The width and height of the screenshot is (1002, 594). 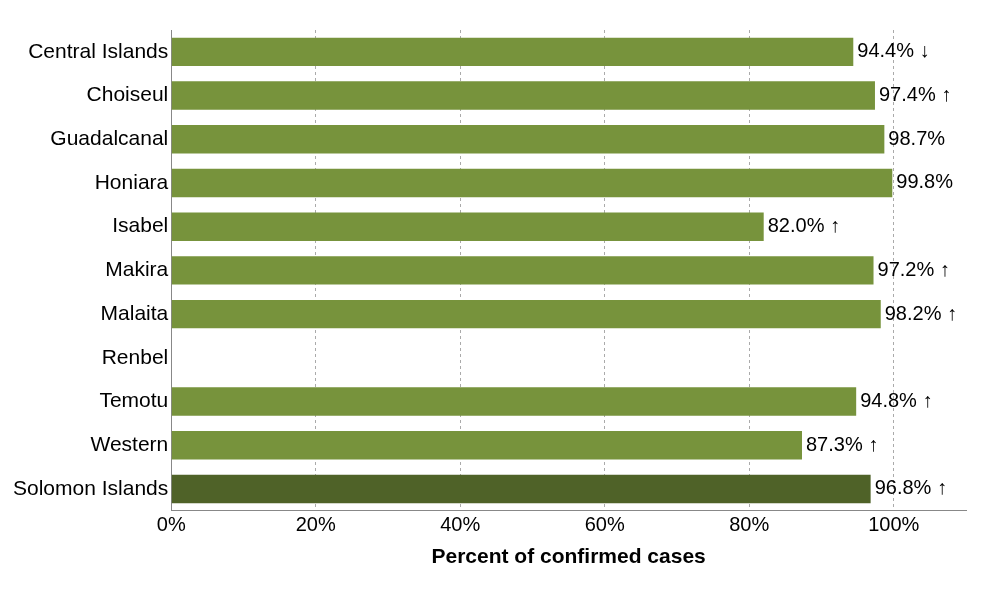 I want to click on x-tick-label: 80%, so click(x=749, y=524).